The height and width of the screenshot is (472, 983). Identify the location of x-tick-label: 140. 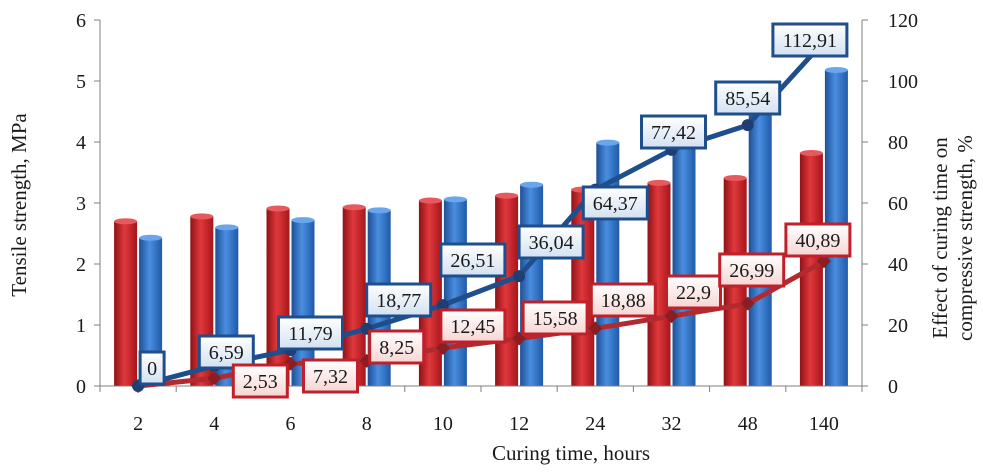
(824, 424).